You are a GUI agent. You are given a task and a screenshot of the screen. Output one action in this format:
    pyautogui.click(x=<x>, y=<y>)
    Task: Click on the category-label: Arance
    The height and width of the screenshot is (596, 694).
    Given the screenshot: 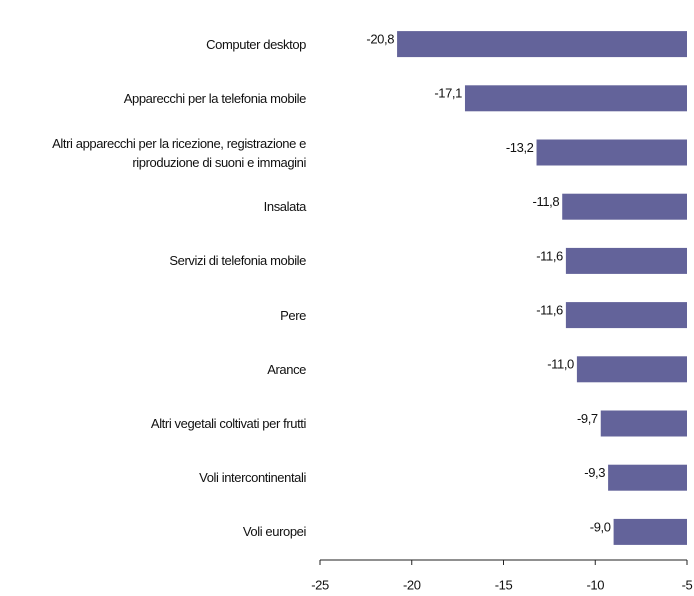 What is the action you would take?
    pyautogui.click(x=286, y=369)
    